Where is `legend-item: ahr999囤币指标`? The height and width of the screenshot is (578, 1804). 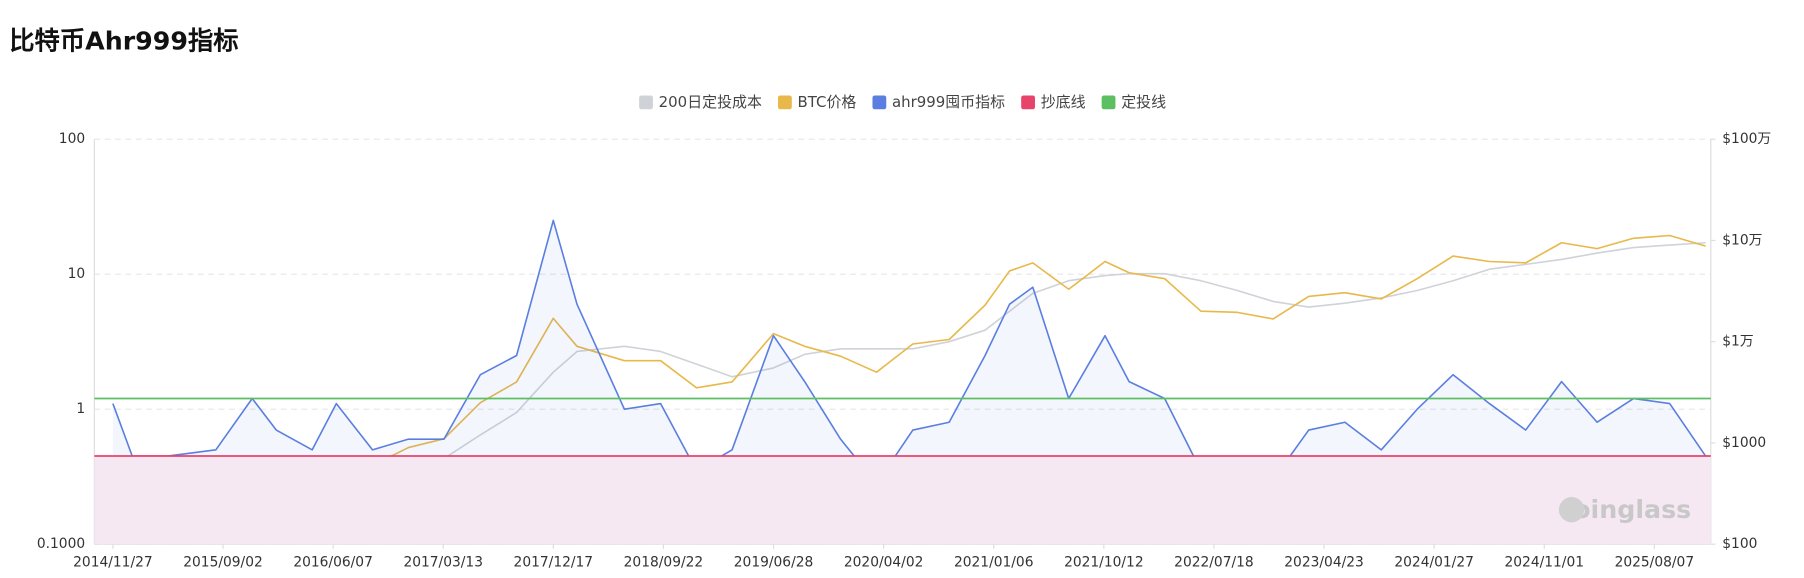 legend-item: ahr999囤币指标 is located at coordinates (938, 102).